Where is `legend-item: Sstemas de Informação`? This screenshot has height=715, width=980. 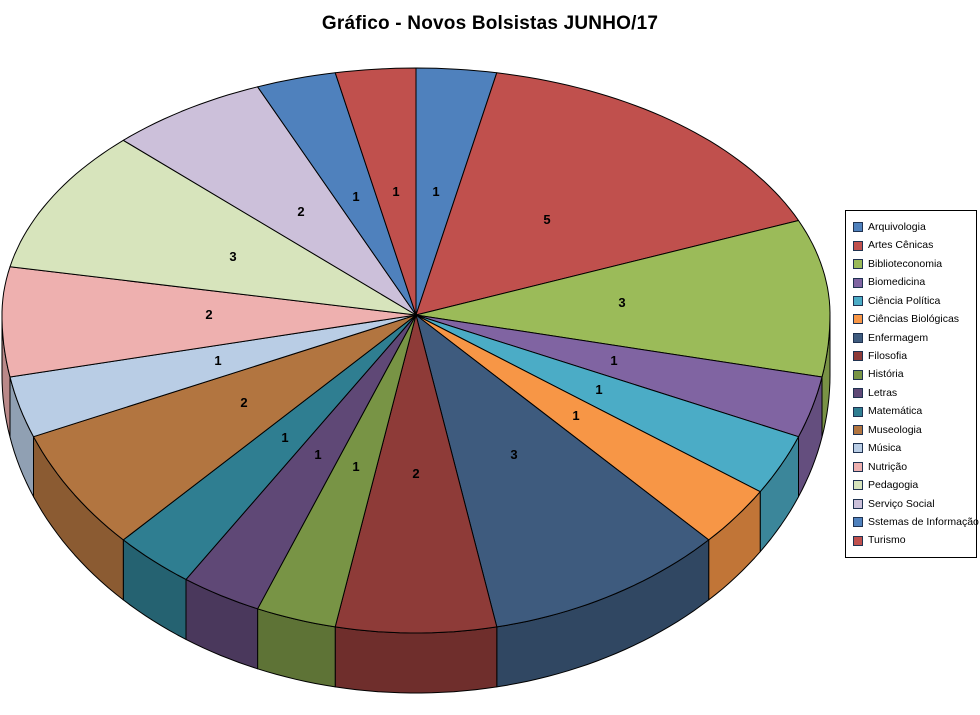 legend-item: Sstemas de Informação is located at coordinates (916, 522).